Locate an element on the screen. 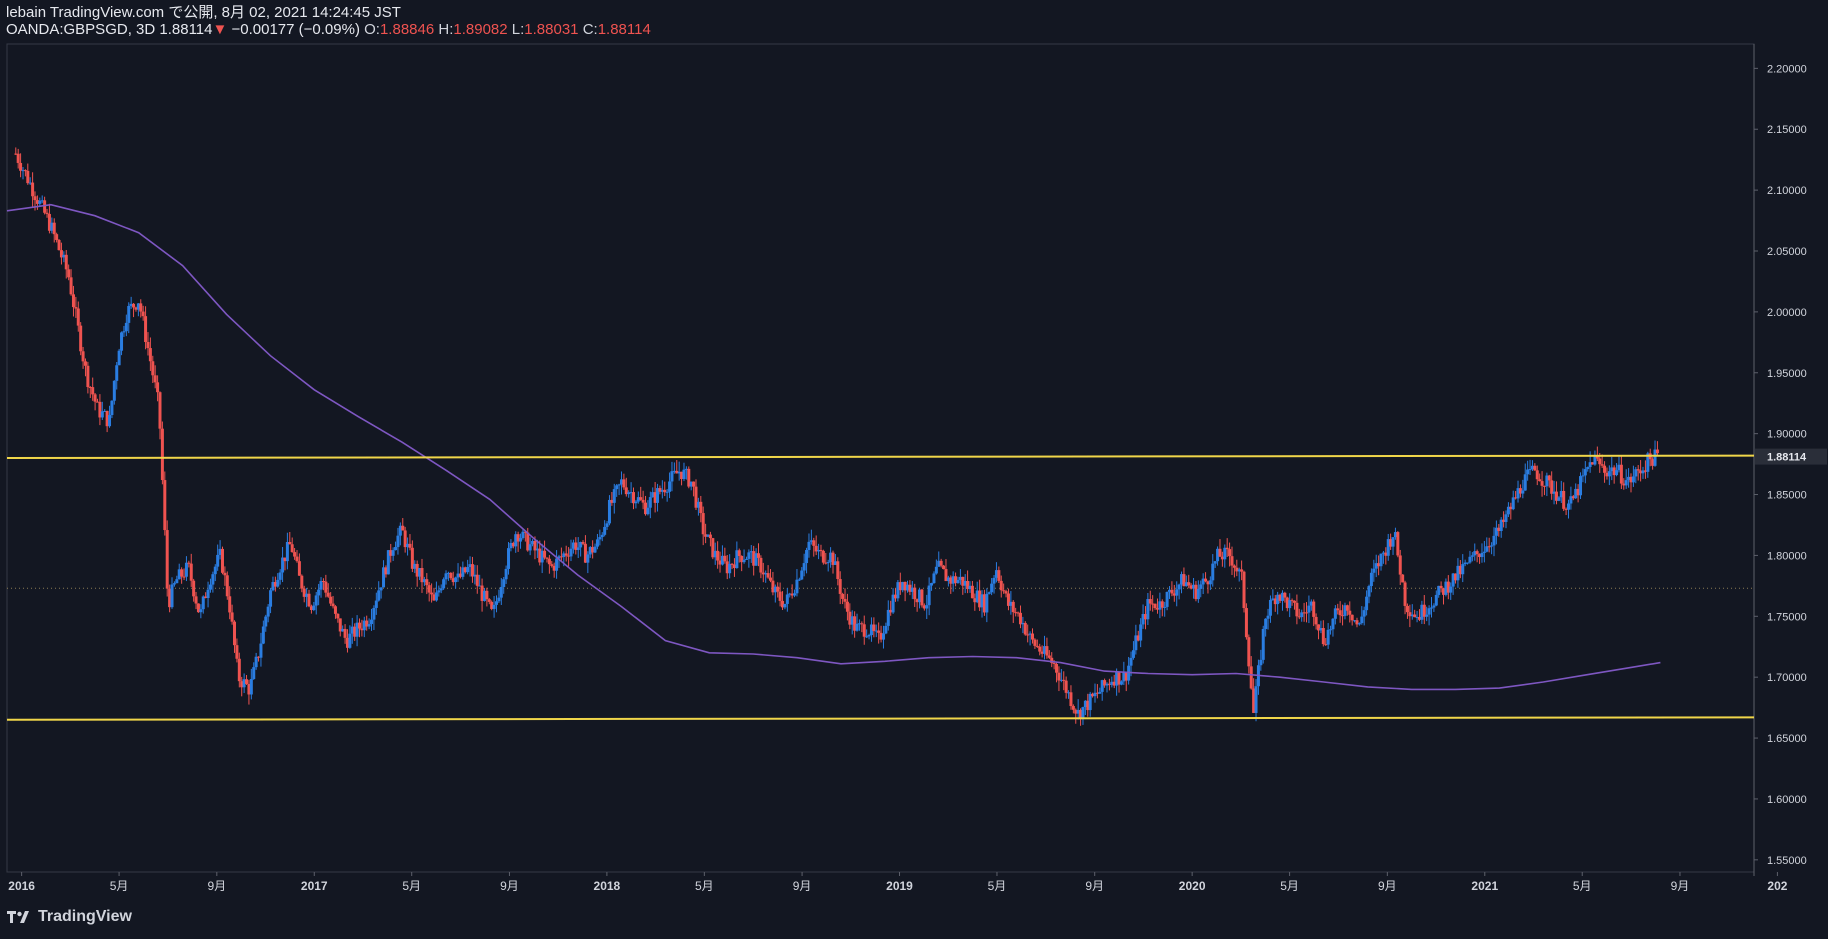 The width and height of the screenshot is (1828, 939). y-tick-label: 1.80000 is located at coordinates (1787, 556).